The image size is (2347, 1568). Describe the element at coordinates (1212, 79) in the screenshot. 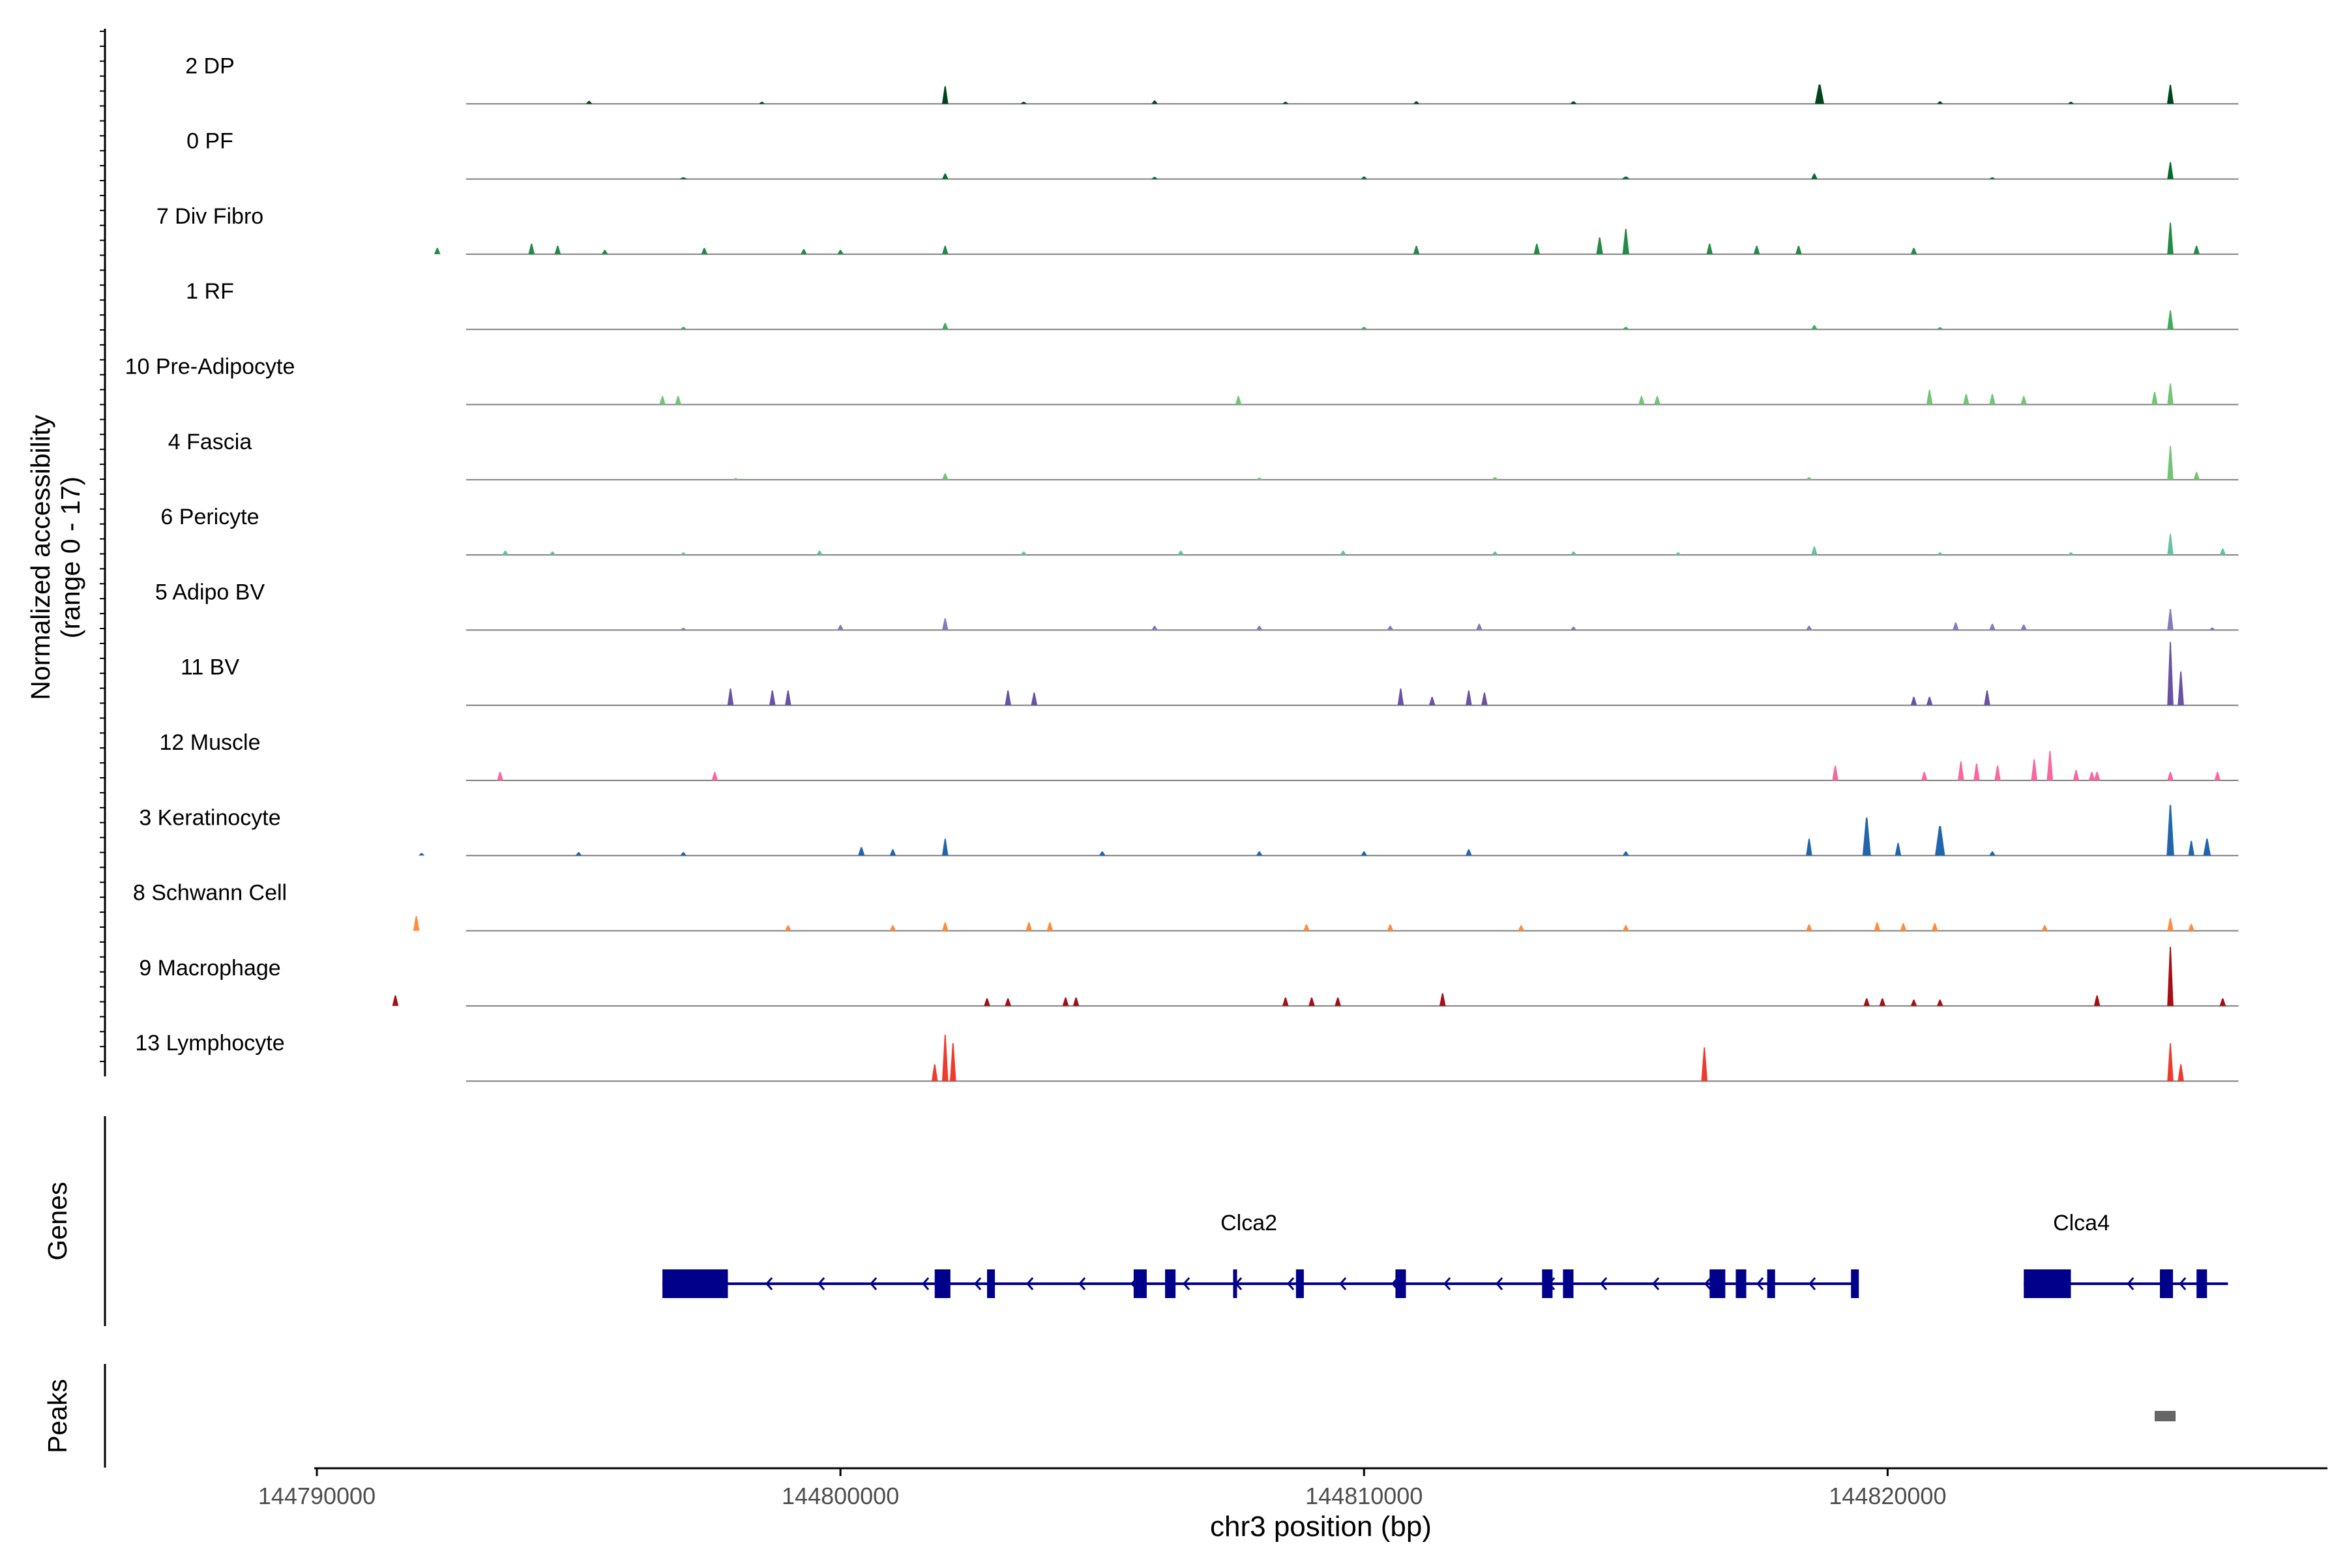

I see `track-1: 2 DP` at that location.